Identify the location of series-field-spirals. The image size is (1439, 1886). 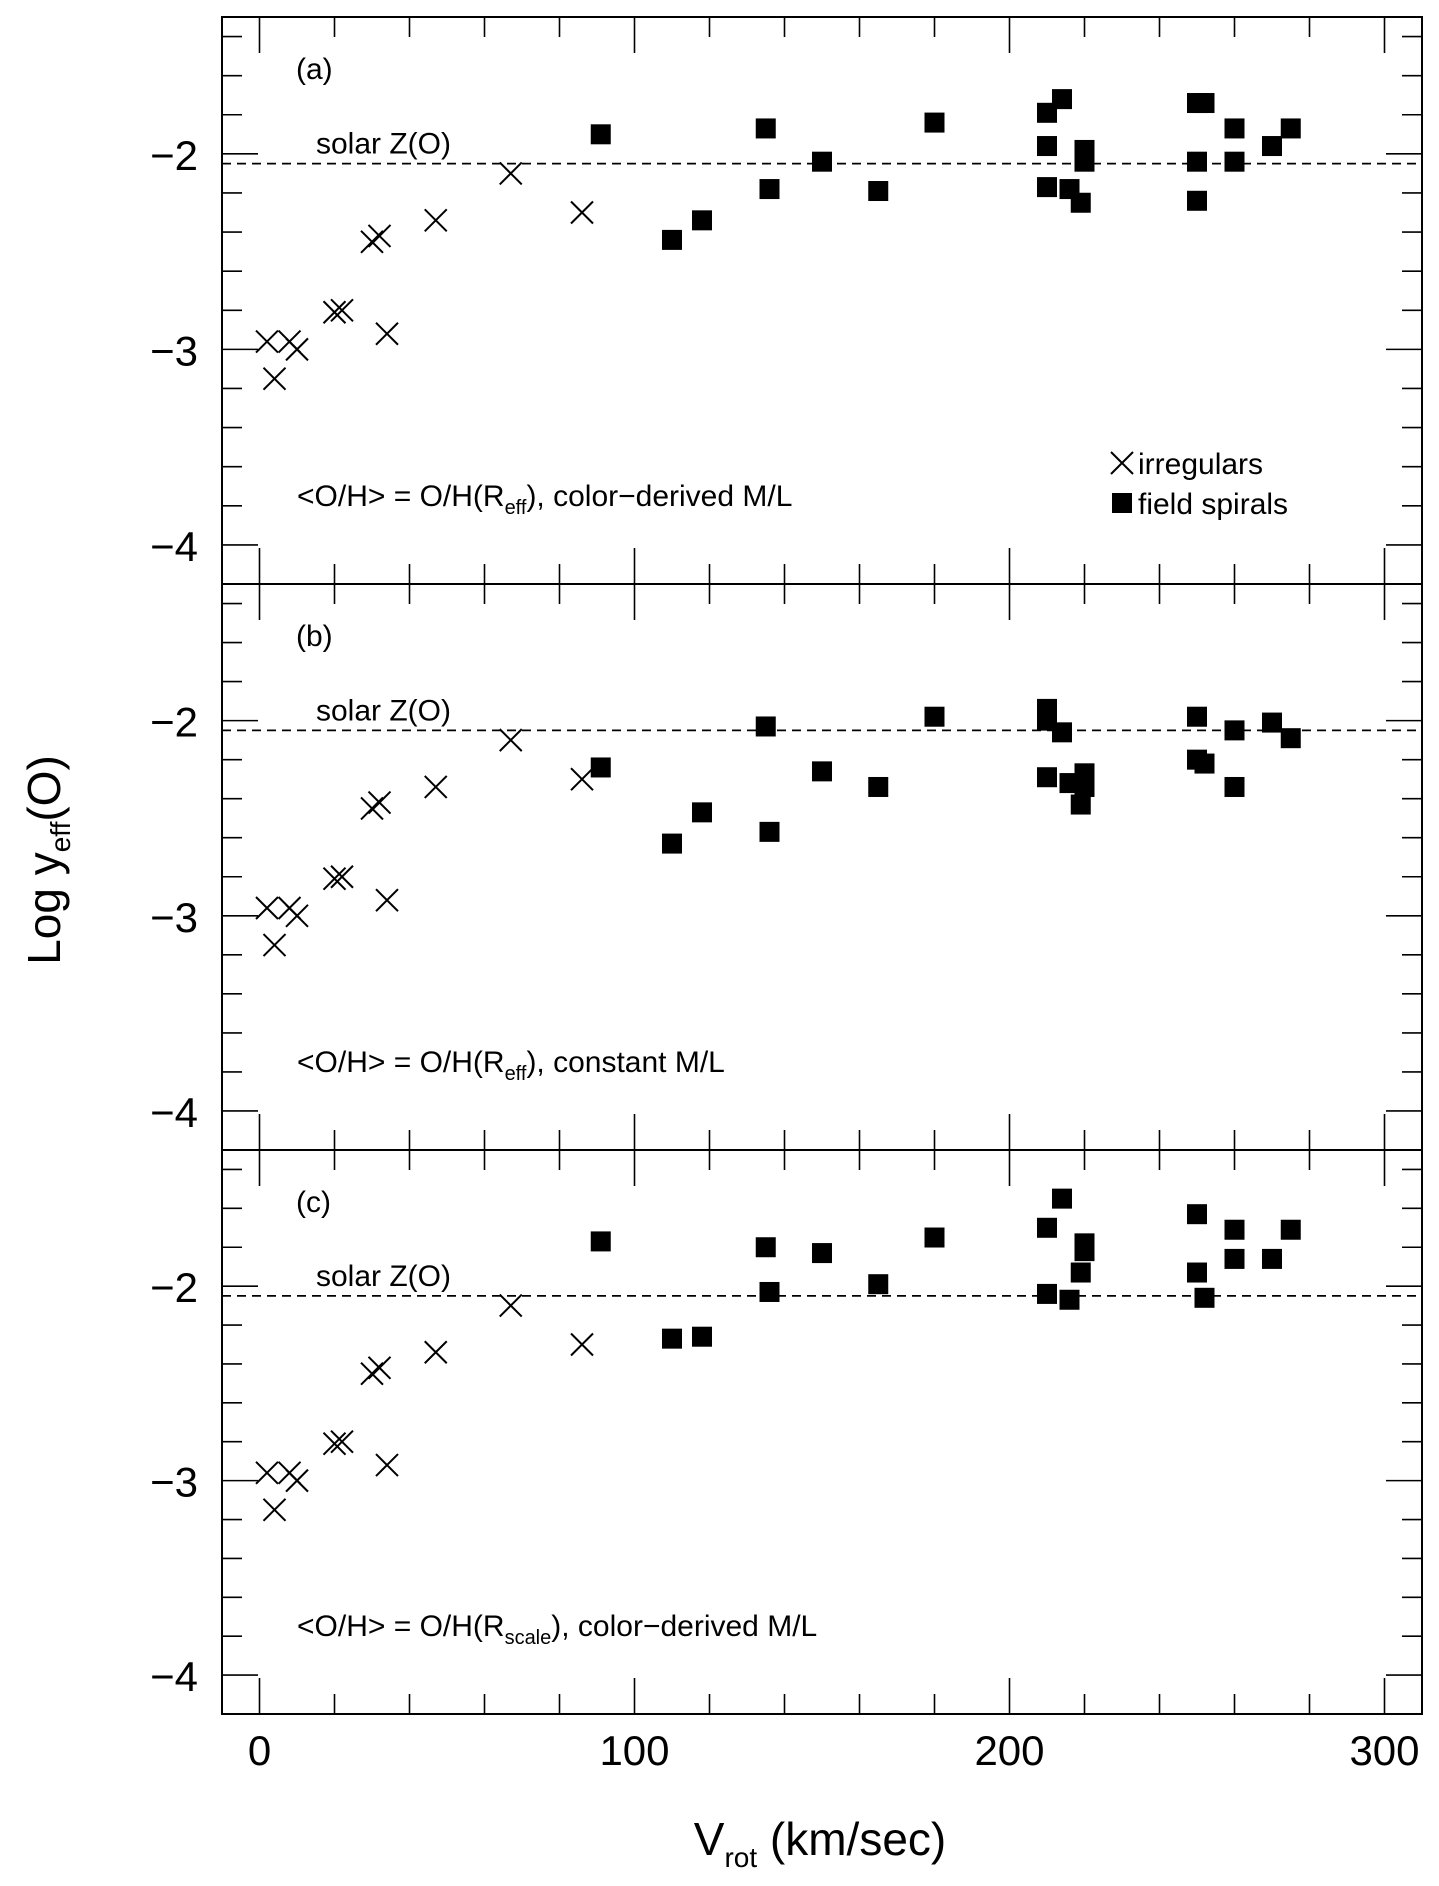
(945, 1268).